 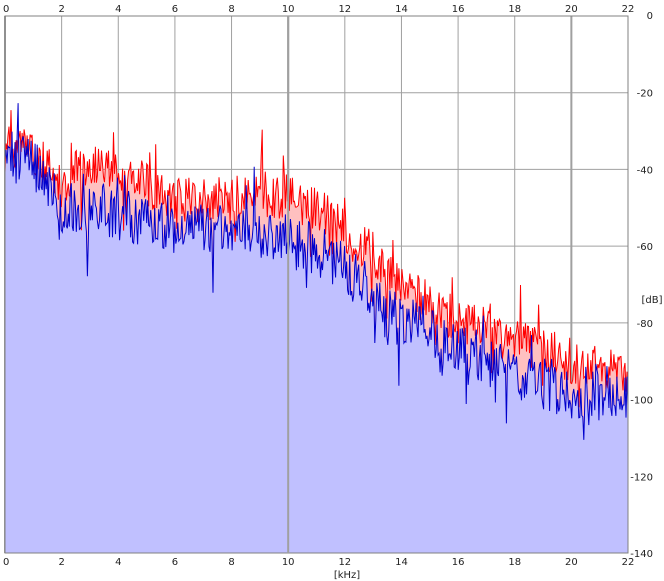 I want to click on x-tick-label-bottom: 2, so click(x=61, y=562).